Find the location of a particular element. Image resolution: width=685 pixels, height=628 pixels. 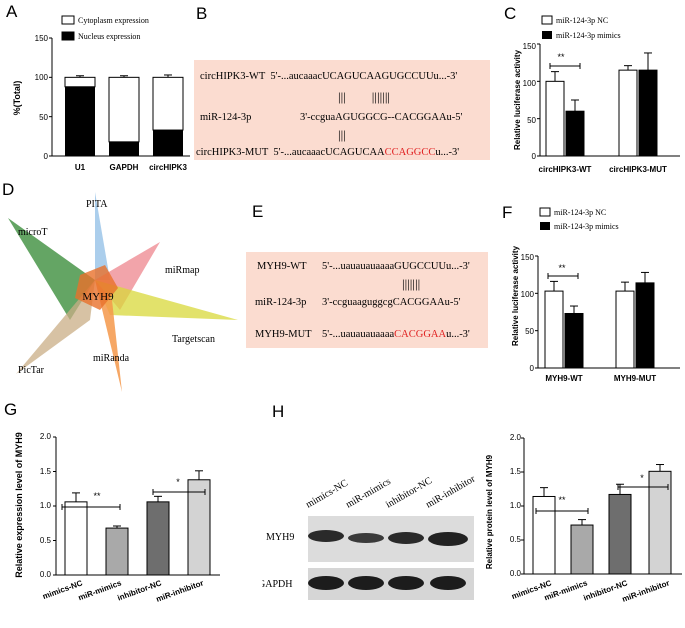

panel-label-d: D is located at coordinates (8, 189).